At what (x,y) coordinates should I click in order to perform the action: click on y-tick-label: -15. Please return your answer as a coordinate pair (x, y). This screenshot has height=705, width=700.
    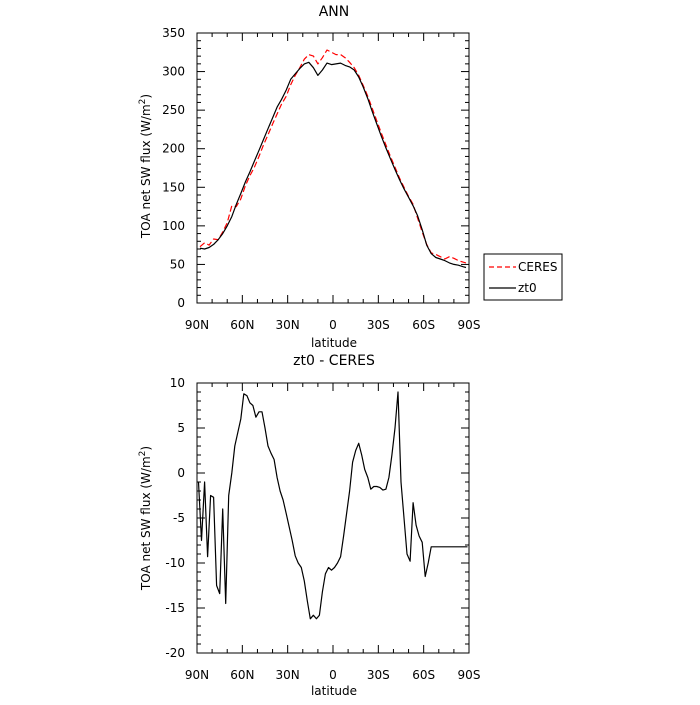
    Looking at the image, I should click on (175, 608).